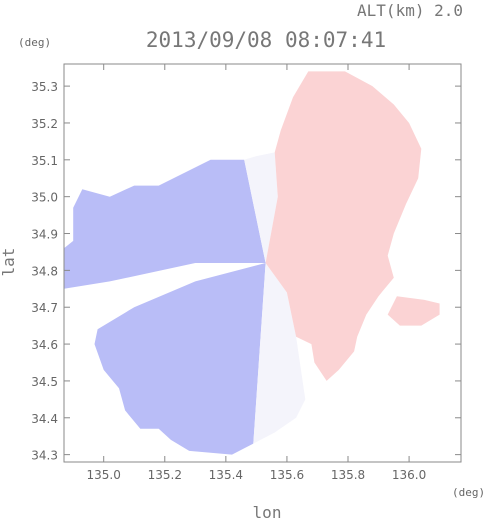  Describe the element at coordinates (44, 87) in the screenshot. I see `y-tick-label: 35.3` at that location.